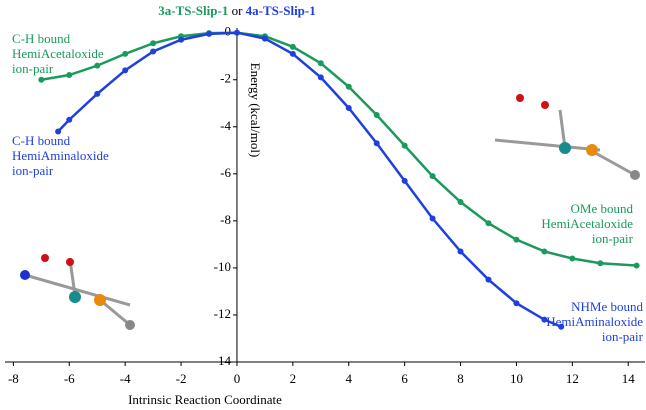 This screenshot has width=646, height=410. What do you see at coordinates (13, 378) in the screenshot?
I see `x-tick-label: -8` at bounding box center [13, 378].